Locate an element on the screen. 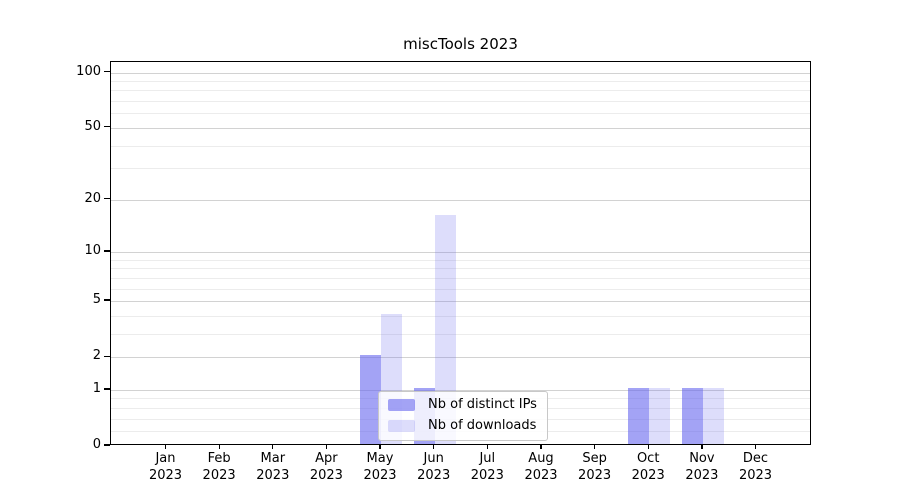 Image resolution: width=900 pixels, height=500 pixels. x-tick-month: Jun is located at coordinates (433, 458).